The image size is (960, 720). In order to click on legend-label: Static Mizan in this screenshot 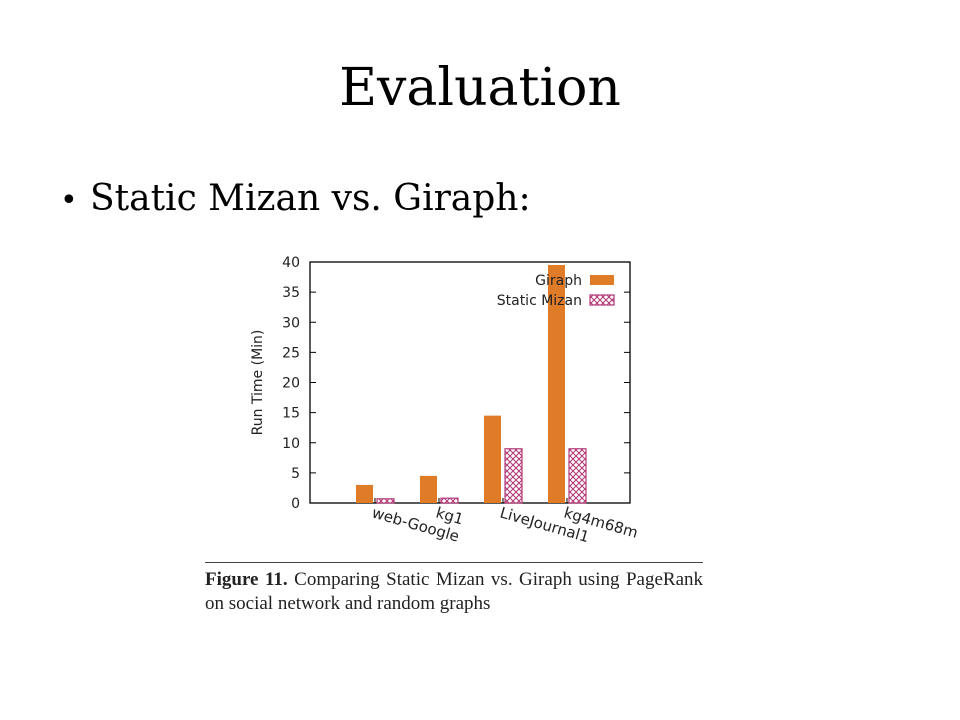, I will do `click(539, 301)`.